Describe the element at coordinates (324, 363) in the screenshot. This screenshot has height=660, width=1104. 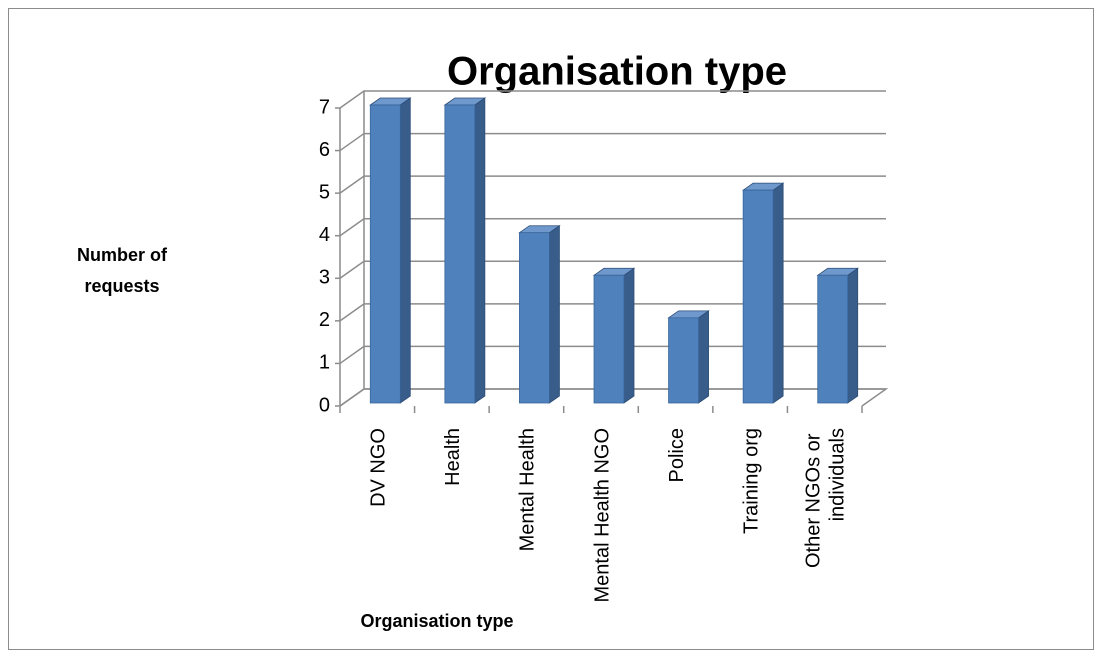
I see `y-tick-label: 1` at that location.